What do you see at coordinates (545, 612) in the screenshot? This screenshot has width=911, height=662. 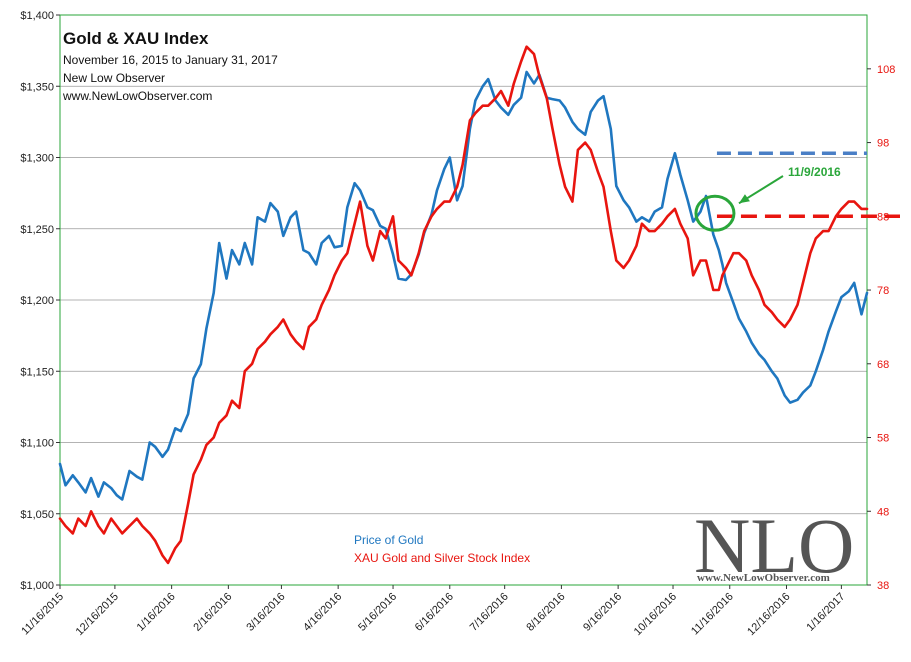 I see `x-tick-label: 8/16/2016` at bounding box center [545, 612].